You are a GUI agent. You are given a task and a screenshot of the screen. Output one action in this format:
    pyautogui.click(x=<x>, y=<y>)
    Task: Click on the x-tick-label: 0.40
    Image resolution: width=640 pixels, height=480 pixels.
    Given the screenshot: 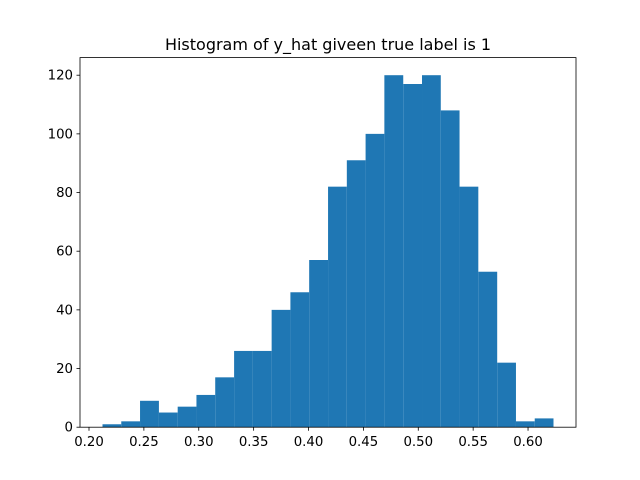 What is the action you would take?
    pyautogui.click(x=309, y=442)
    